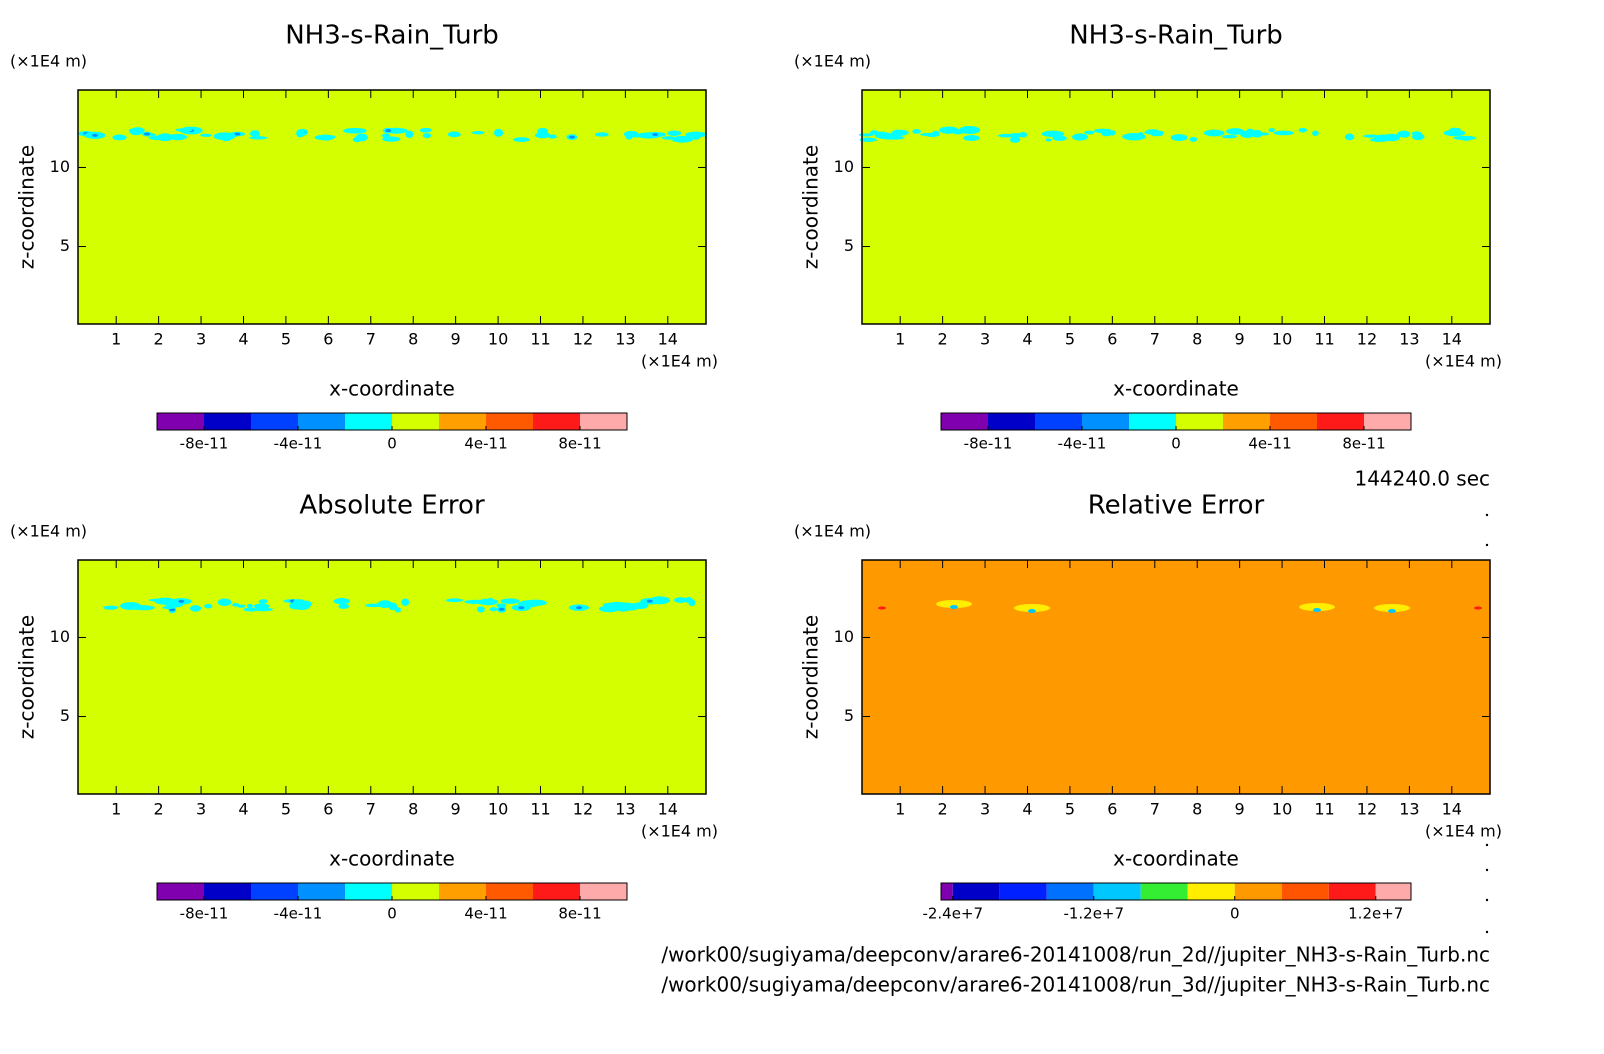 This screenshot has height=1054, width=1604. Describe the element at coordinates (1180, 606) in the screenshot. I see `contour-features` at that location.